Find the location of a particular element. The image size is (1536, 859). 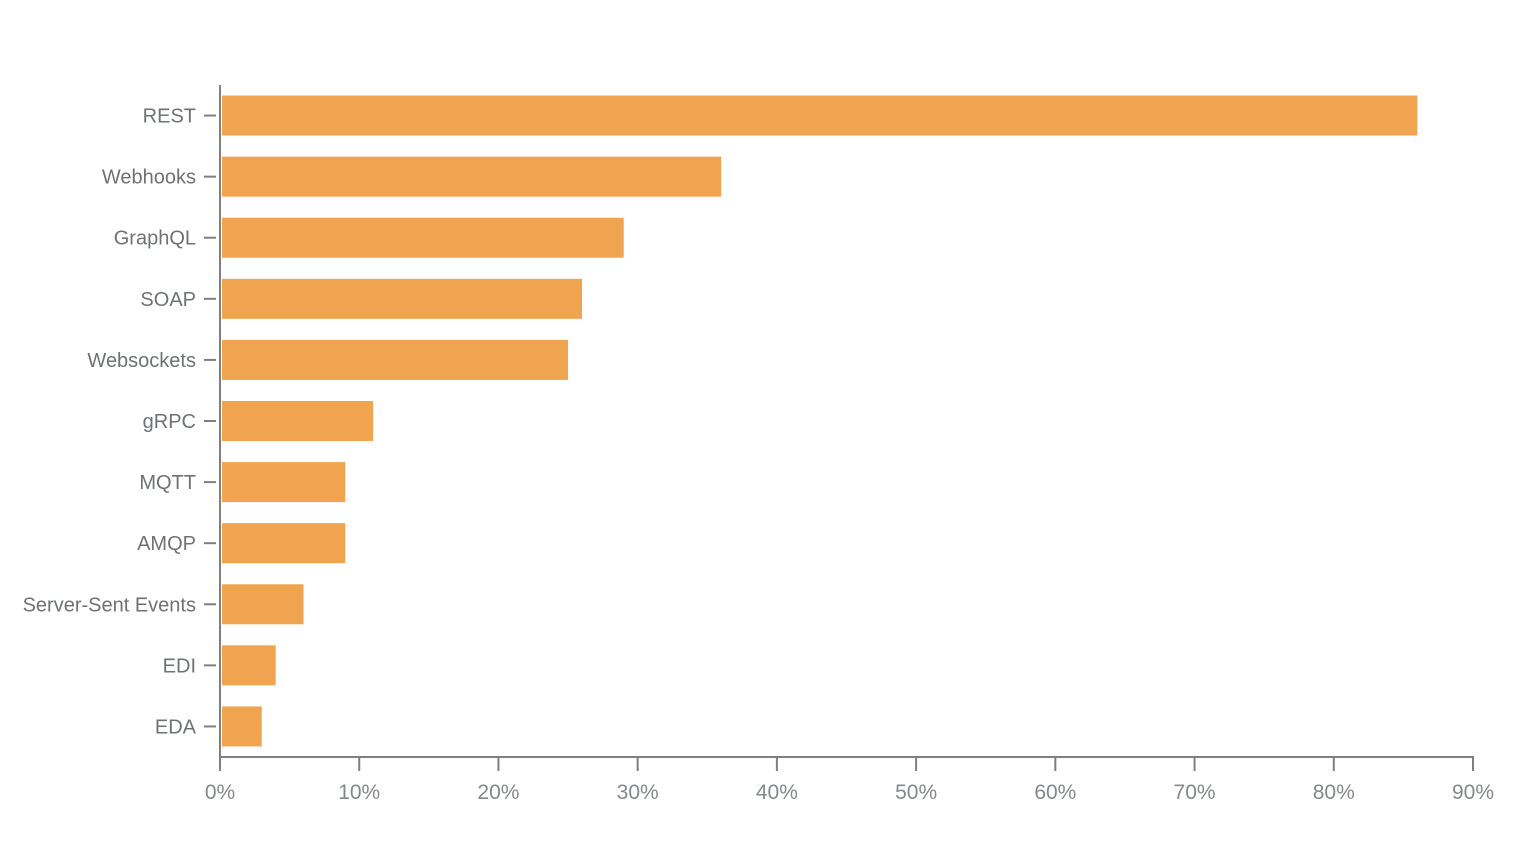

category-label: Websockets is located at coordinates (141, 361).